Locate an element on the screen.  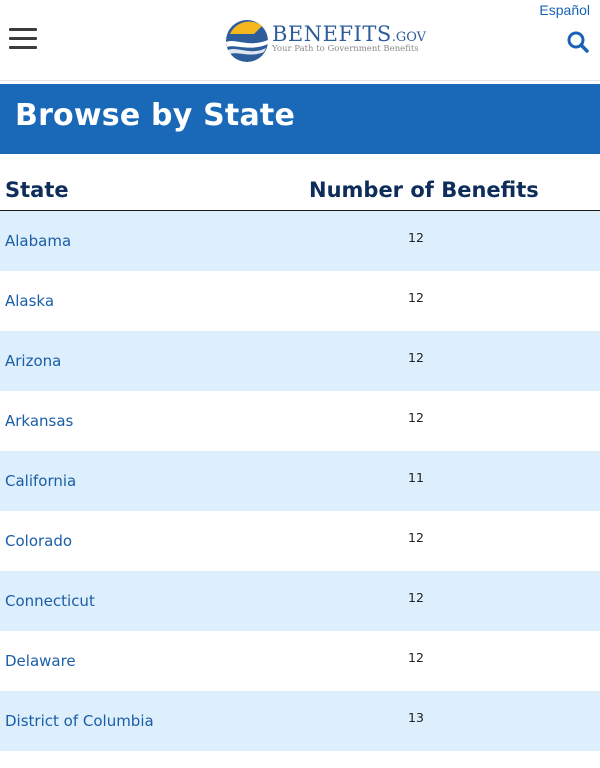
page-banner: Browse by State is located at coordinates (300, 119).